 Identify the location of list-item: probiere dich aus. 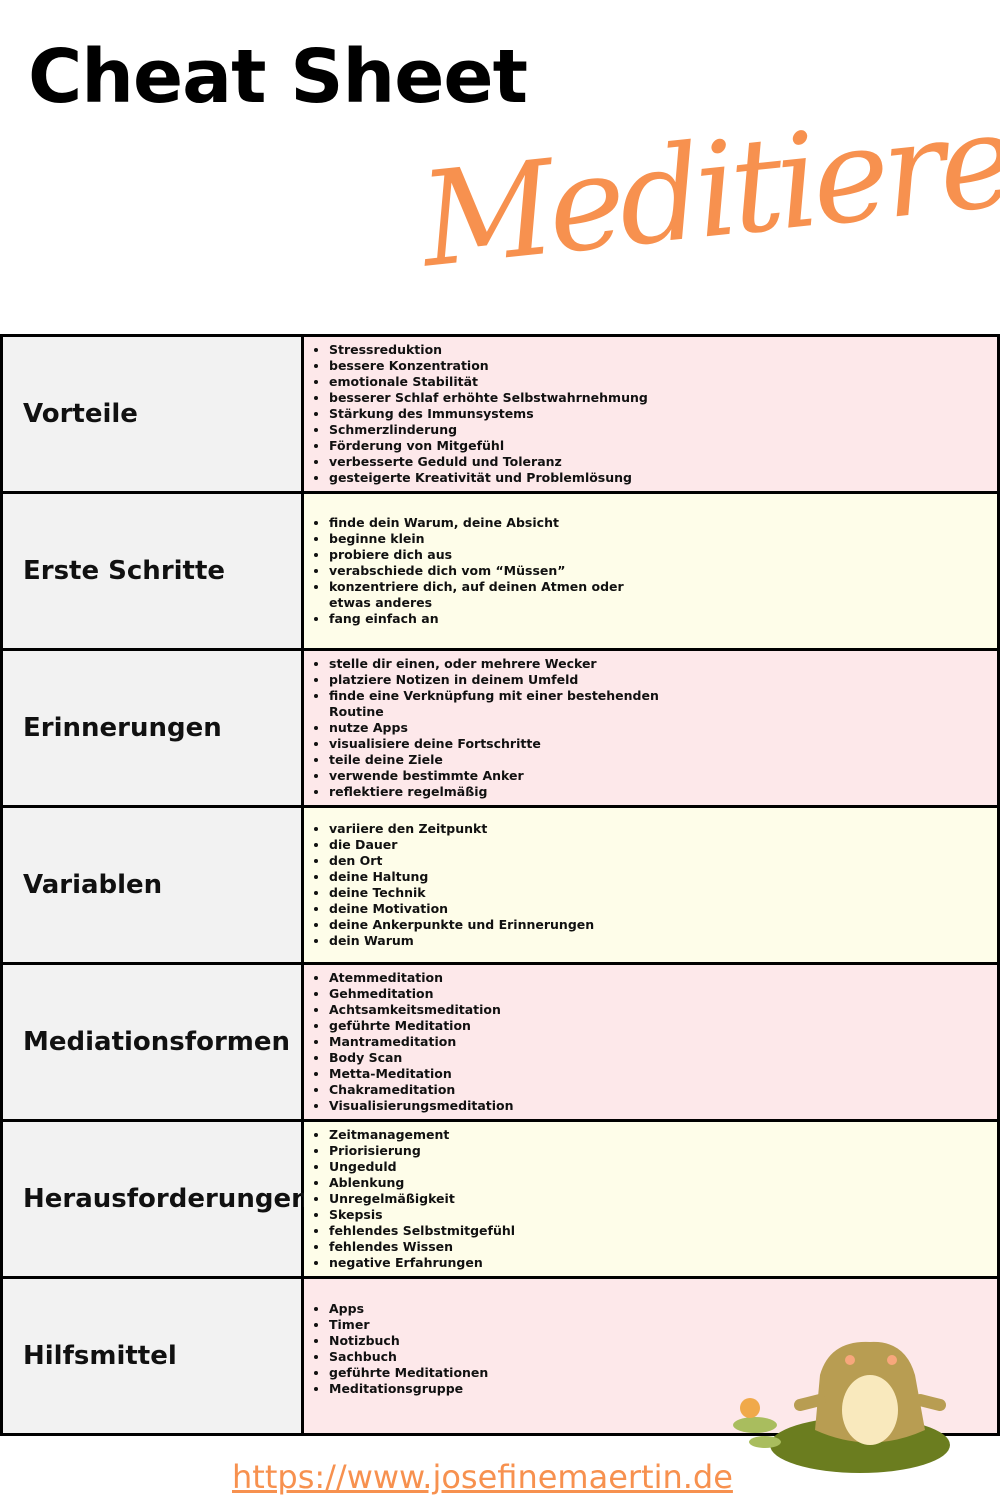
(494, 555).